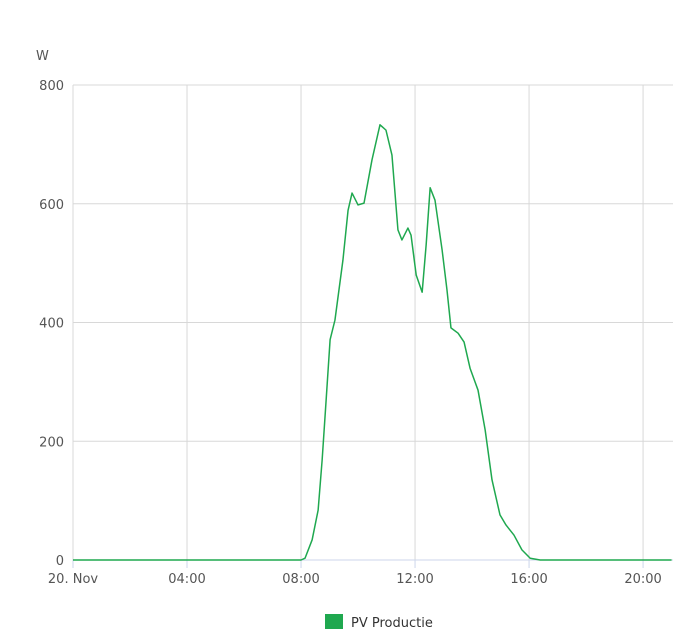  What do you see at coordinates (51, 205) in the screenshot?
I see `y-tick-label: 600` at bounding box center [51, 205].